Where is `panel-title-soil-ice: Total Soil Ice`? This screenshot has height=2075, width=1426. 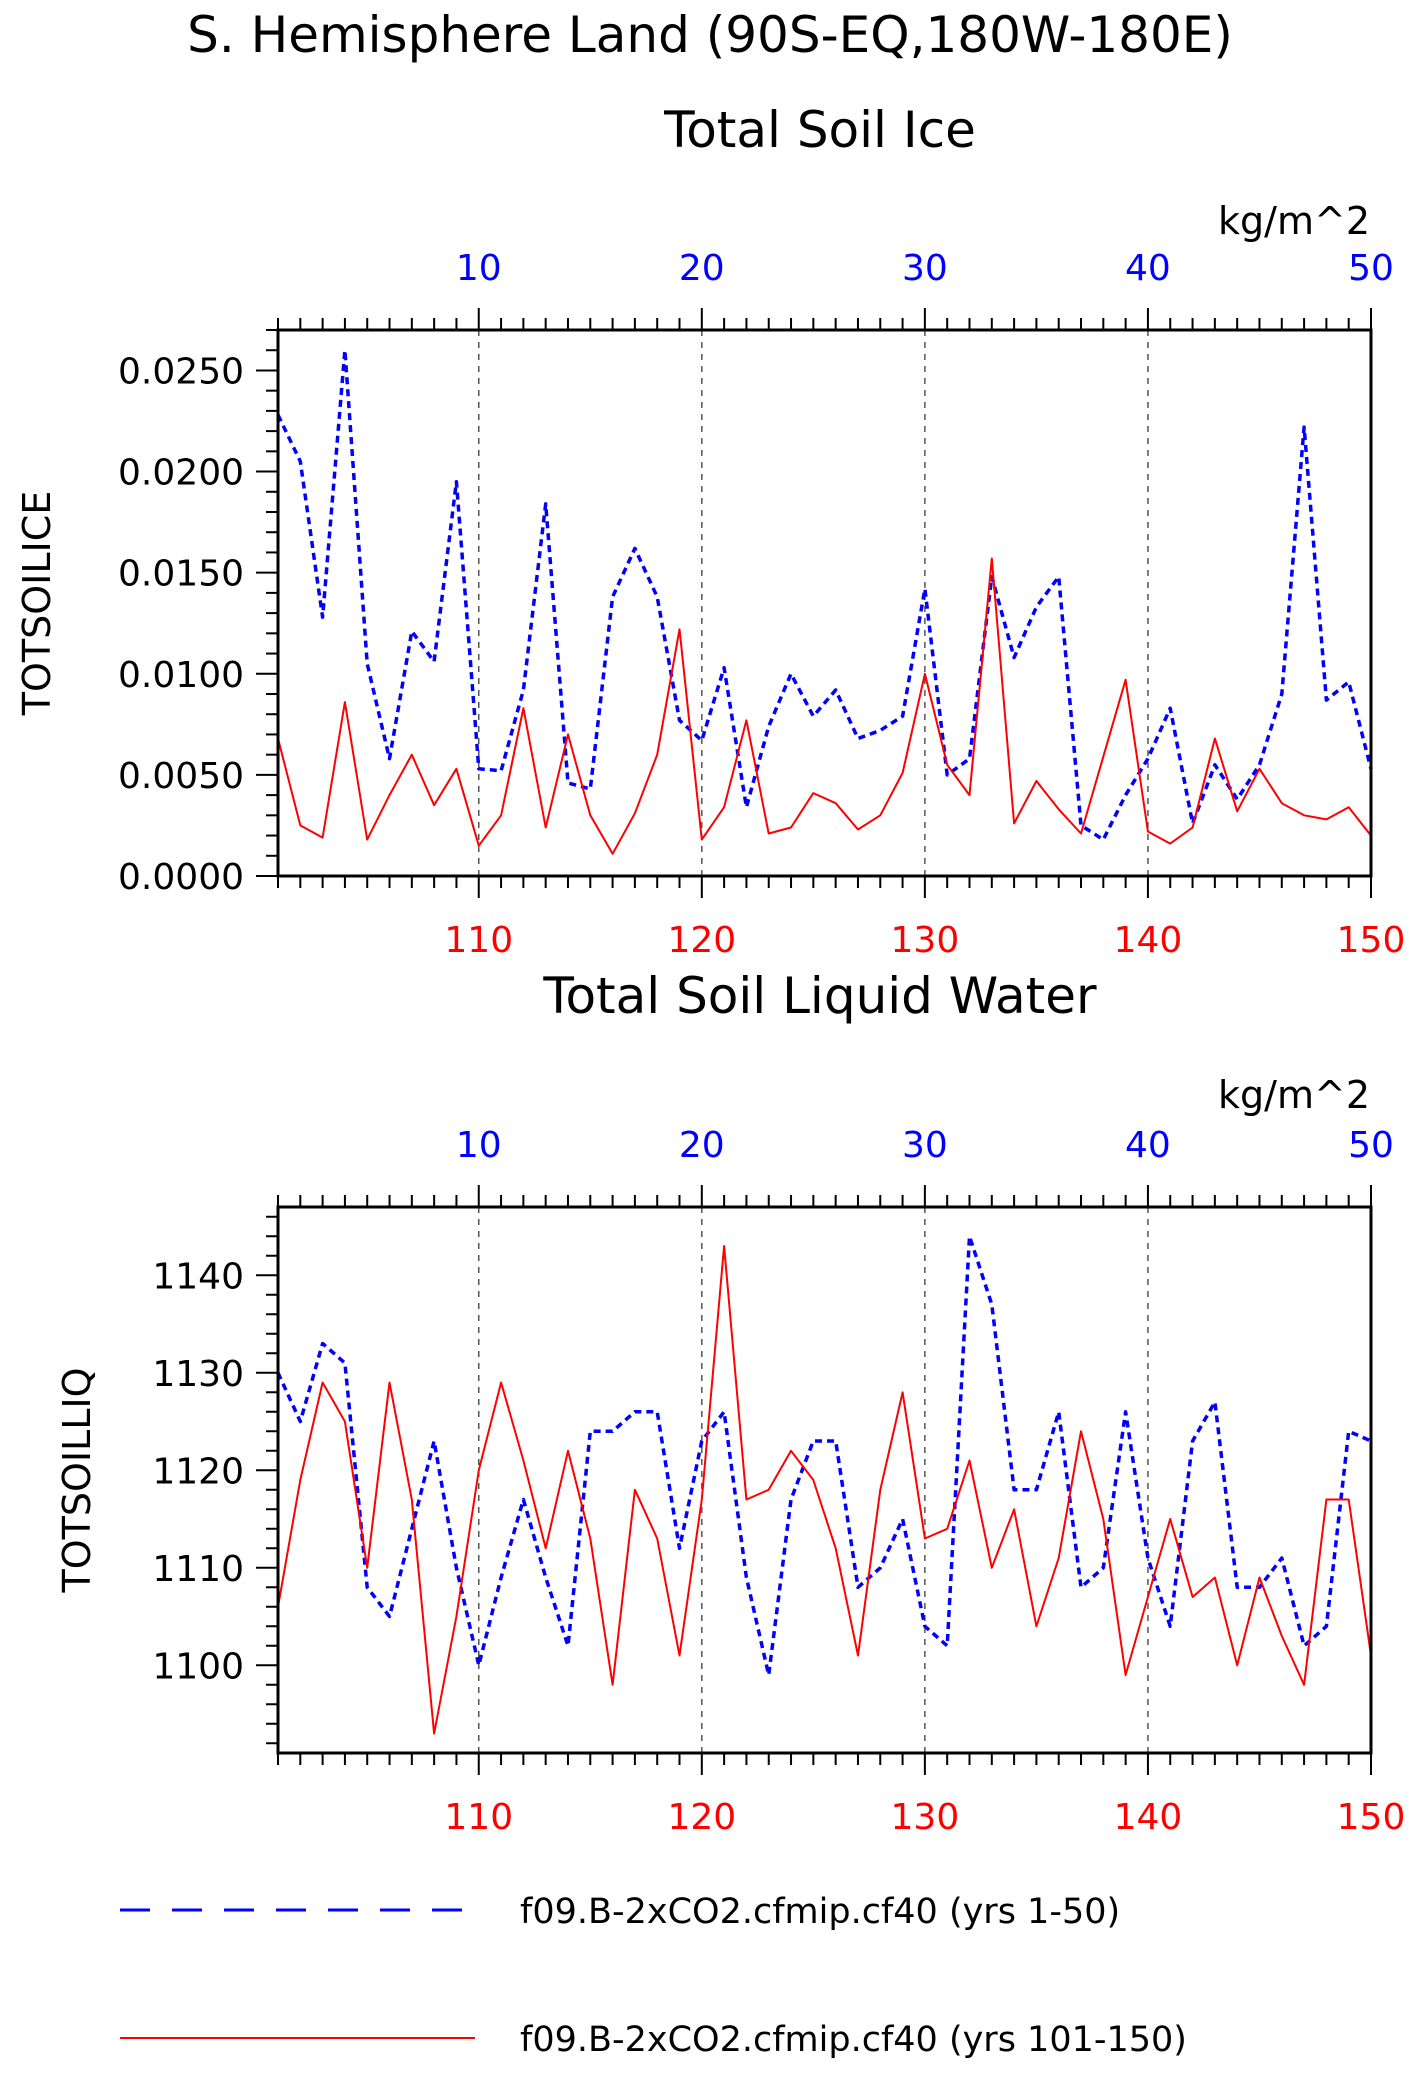
panel-title-soil-ice: Total Soil Ice is located at coordinates (819, 130).